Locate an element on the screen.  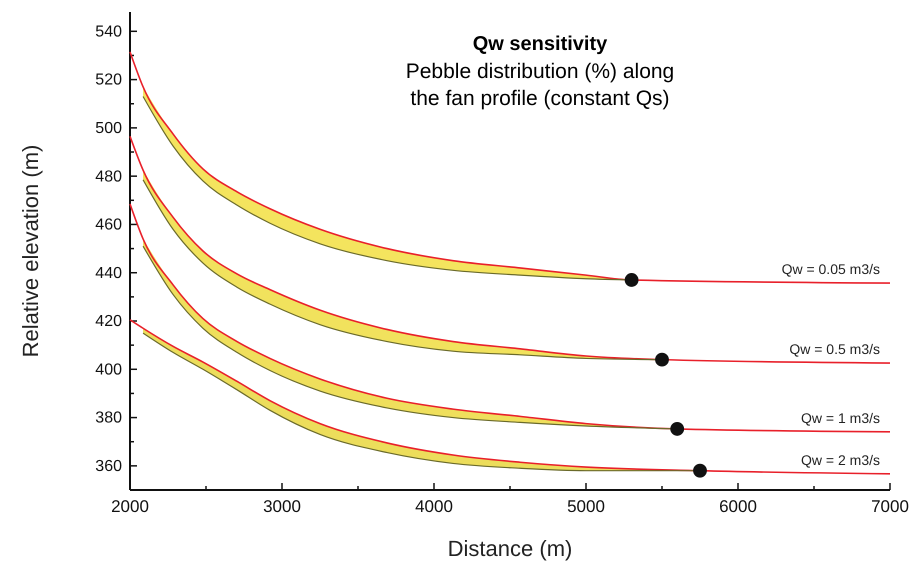
x-tick-label: 3000 is located at coordinates (282, 506).